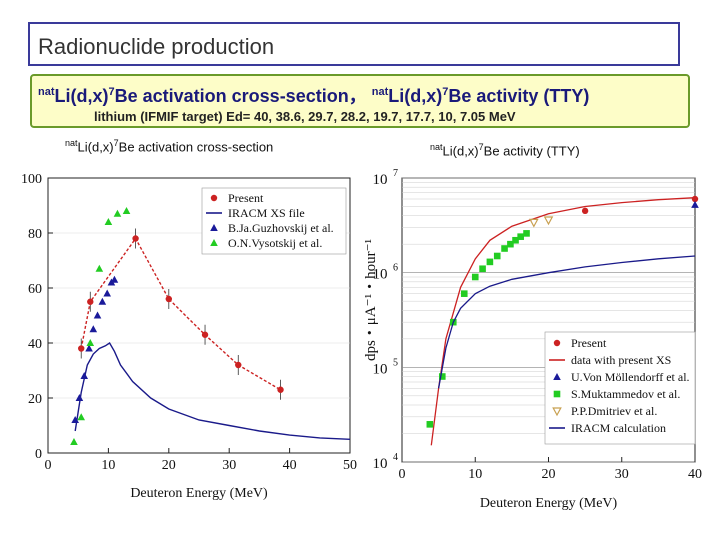 The height and width of the screenshot is (540, 720). I want to click on left-x-tick-label: 0, so click(48, 465).